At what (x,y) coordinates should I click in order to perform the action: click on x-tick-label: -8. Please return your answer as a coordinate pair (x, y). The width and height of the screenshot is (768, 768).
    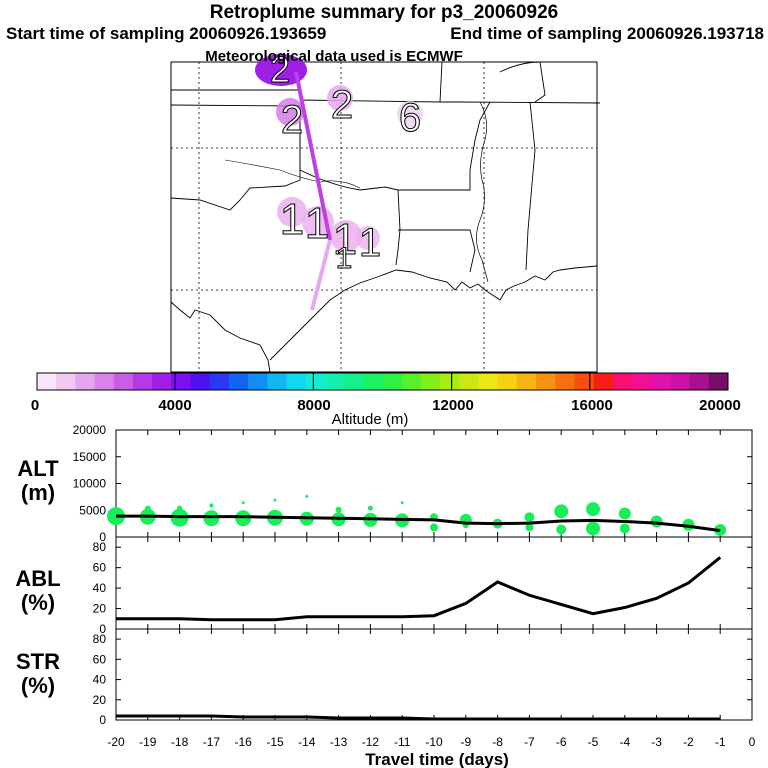
    Looking at the image, I should click on (497, 742).